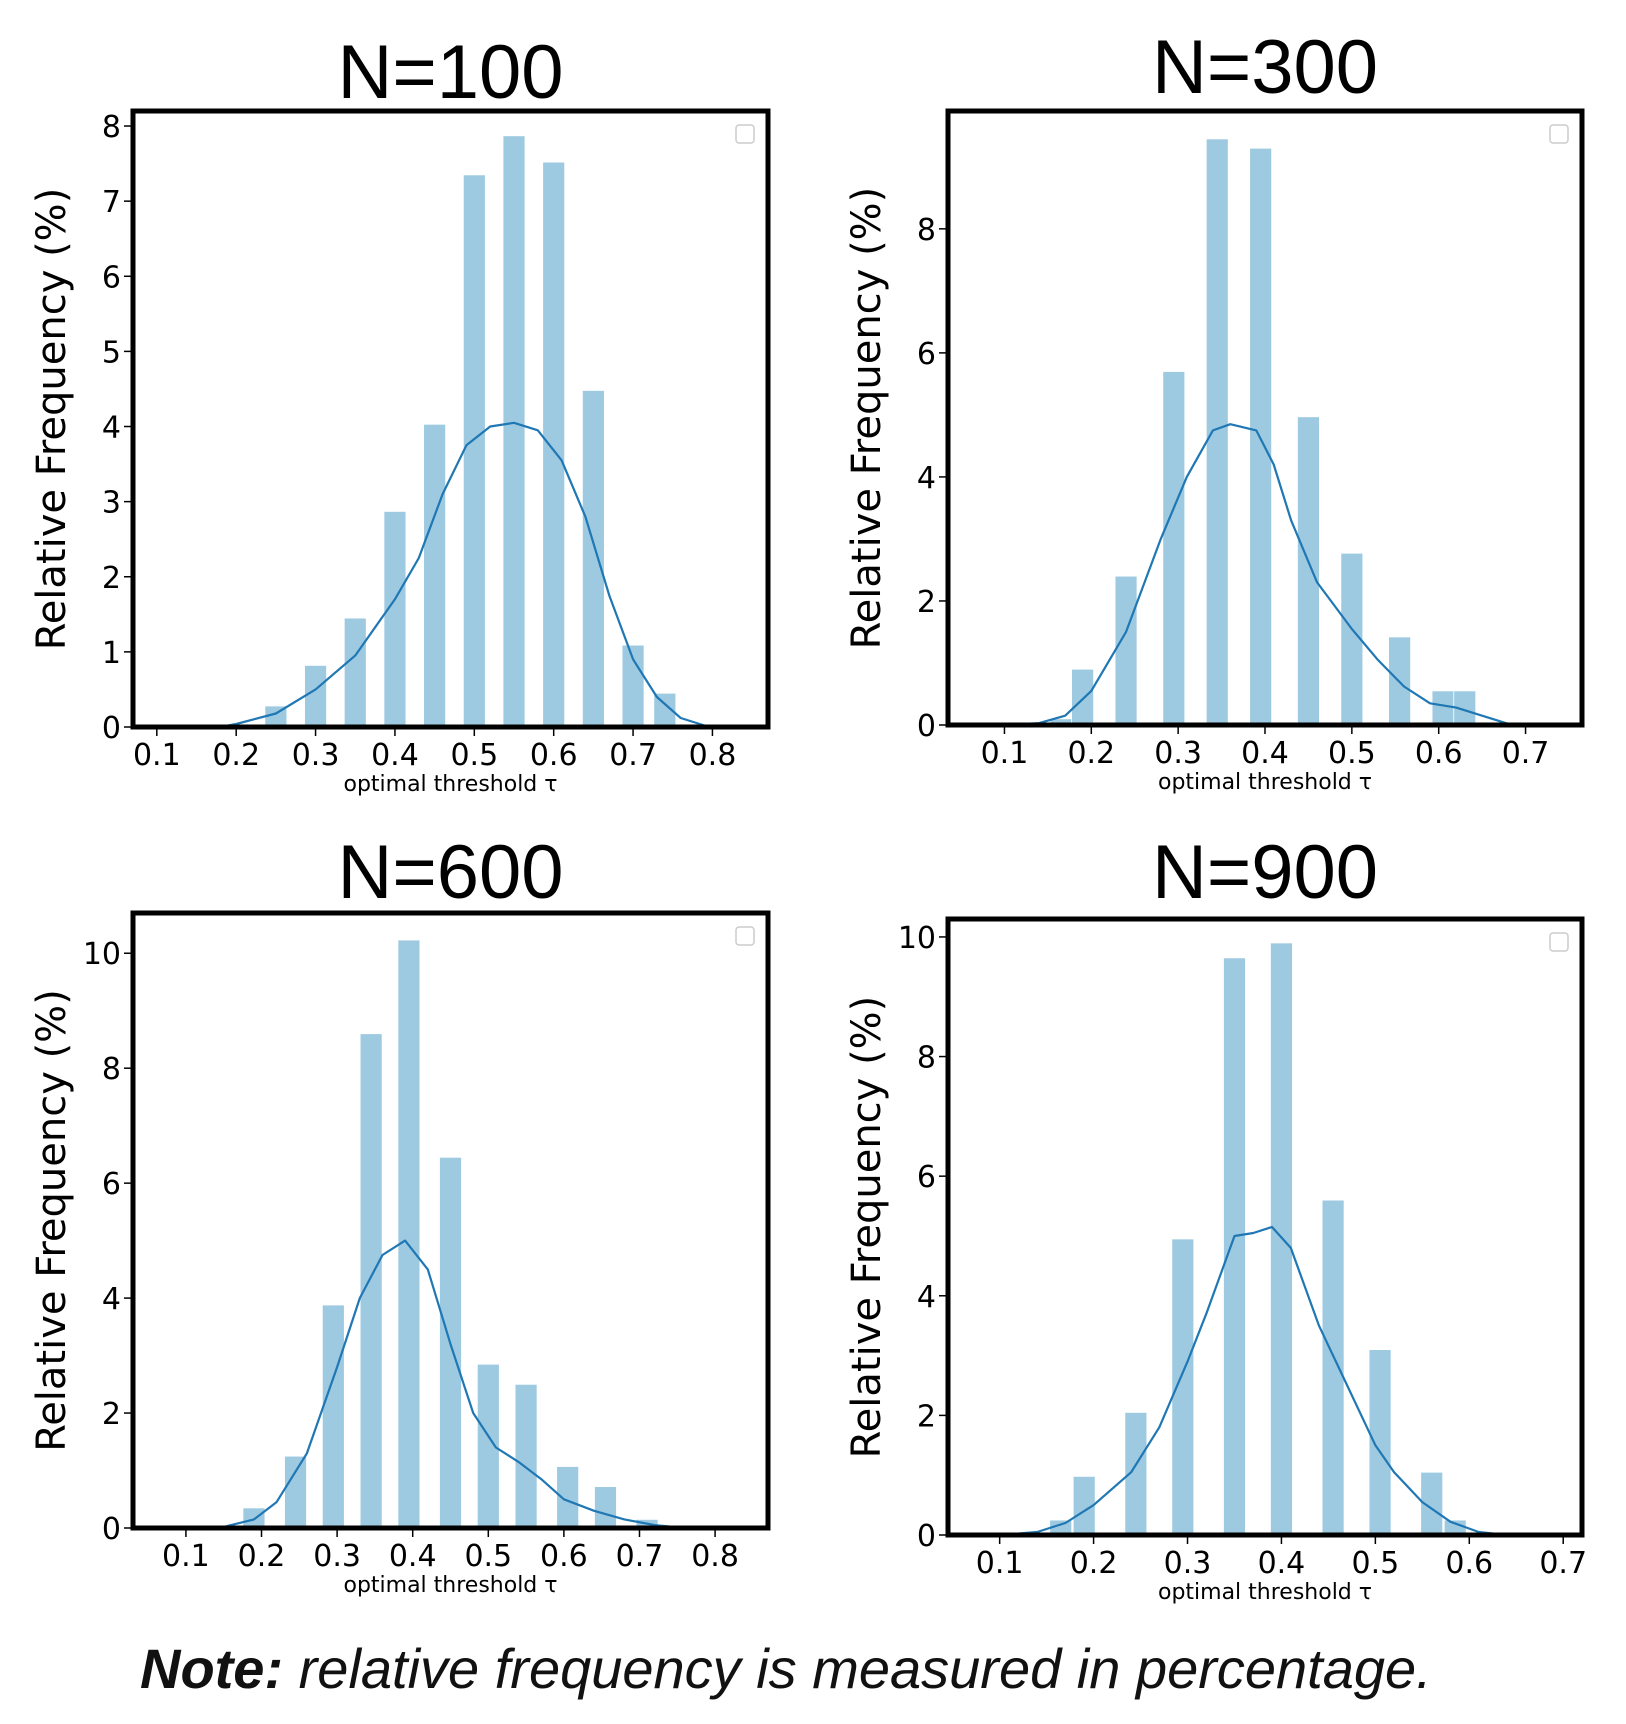 The width and height of the screenshot is (1626, 1724). Describe the element at coordinates (212, 1668) in the screenshot. I see `footnote-lead: Note:` at that location.